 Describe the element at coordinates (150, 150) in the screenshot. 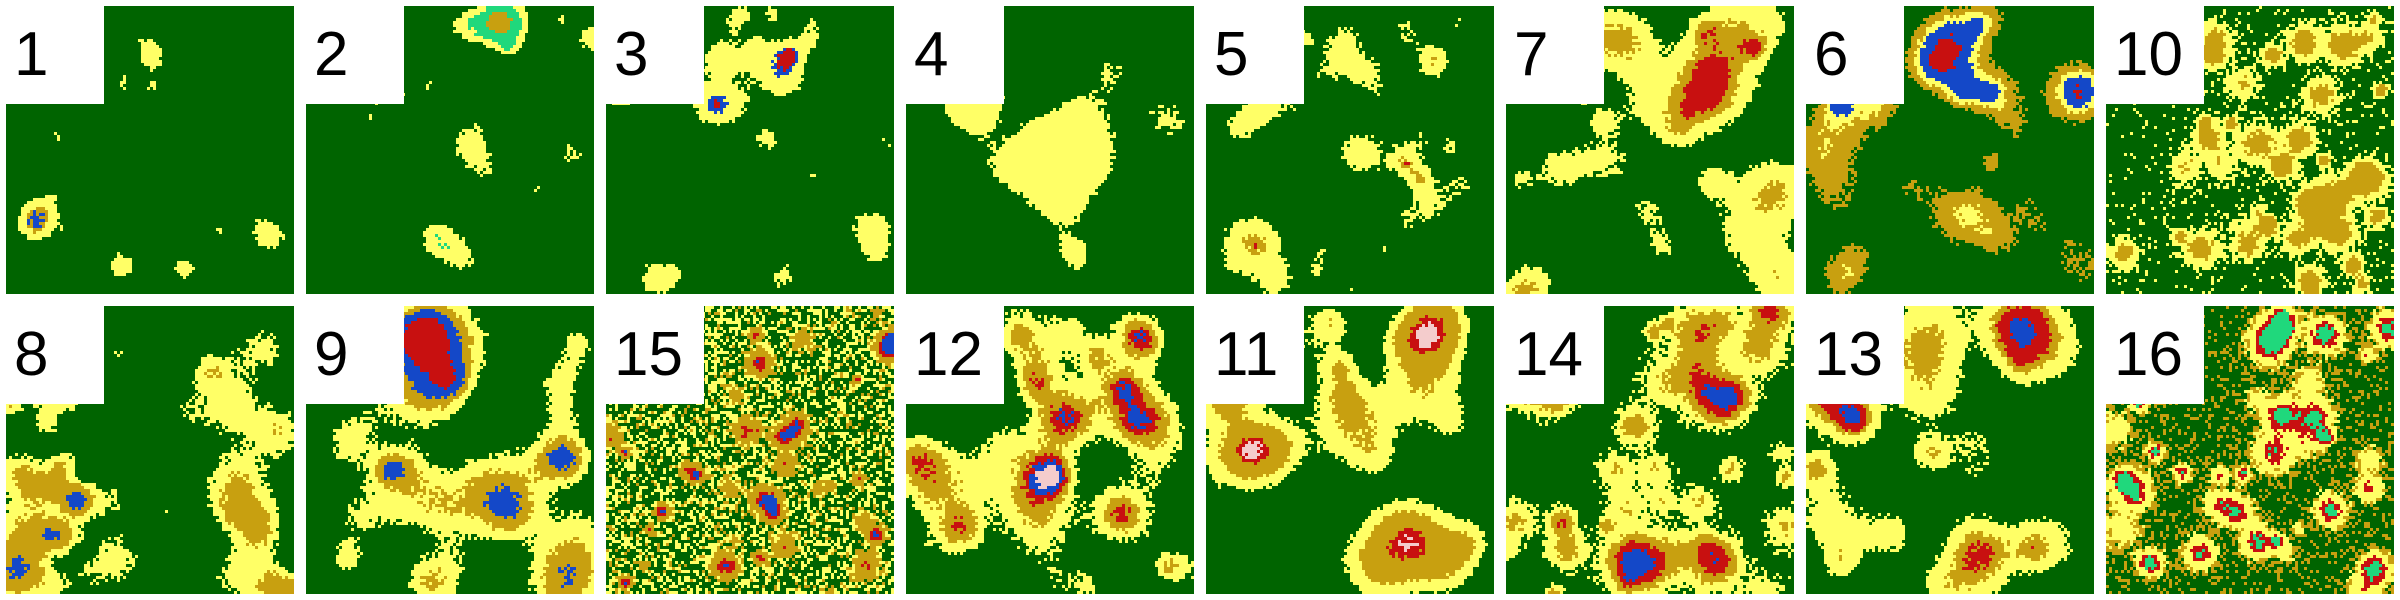

I see `land-cover-map-panel: 1` at that location.